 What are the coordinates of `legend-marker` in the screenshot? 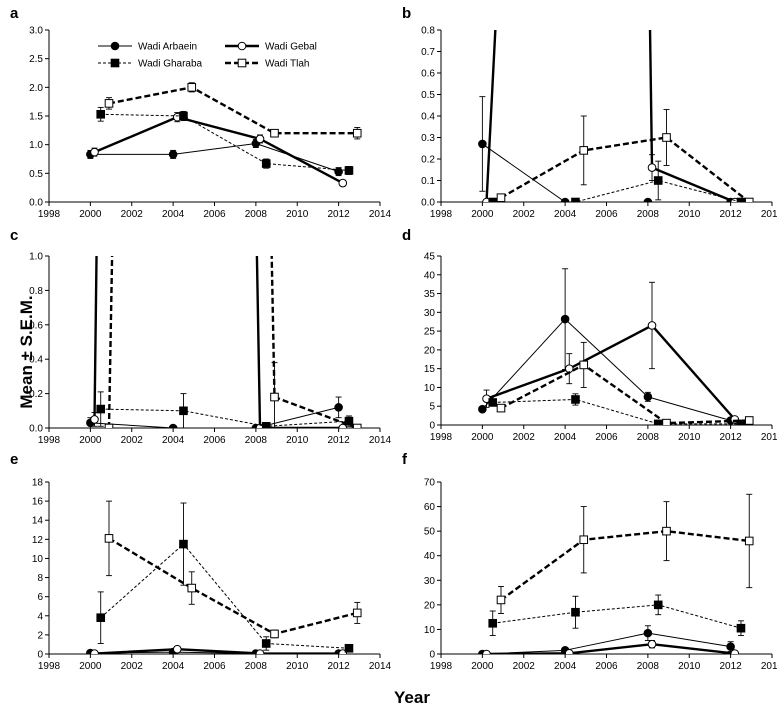 It's located at (115, 63).